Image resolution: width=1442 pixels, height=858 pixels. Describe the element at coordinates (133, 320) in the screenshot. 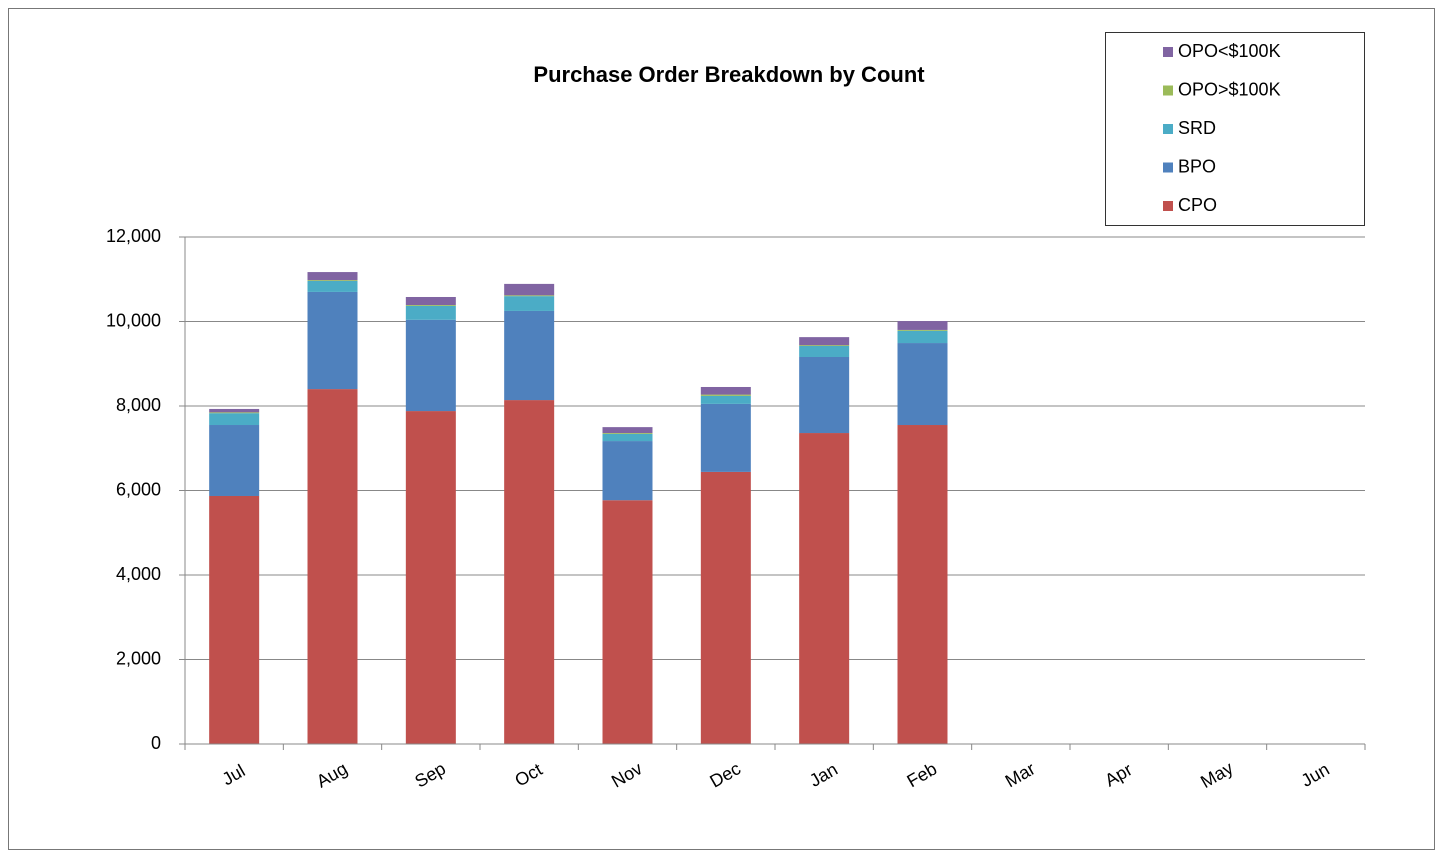

I see `y-tick-label: 10,000` at that location.